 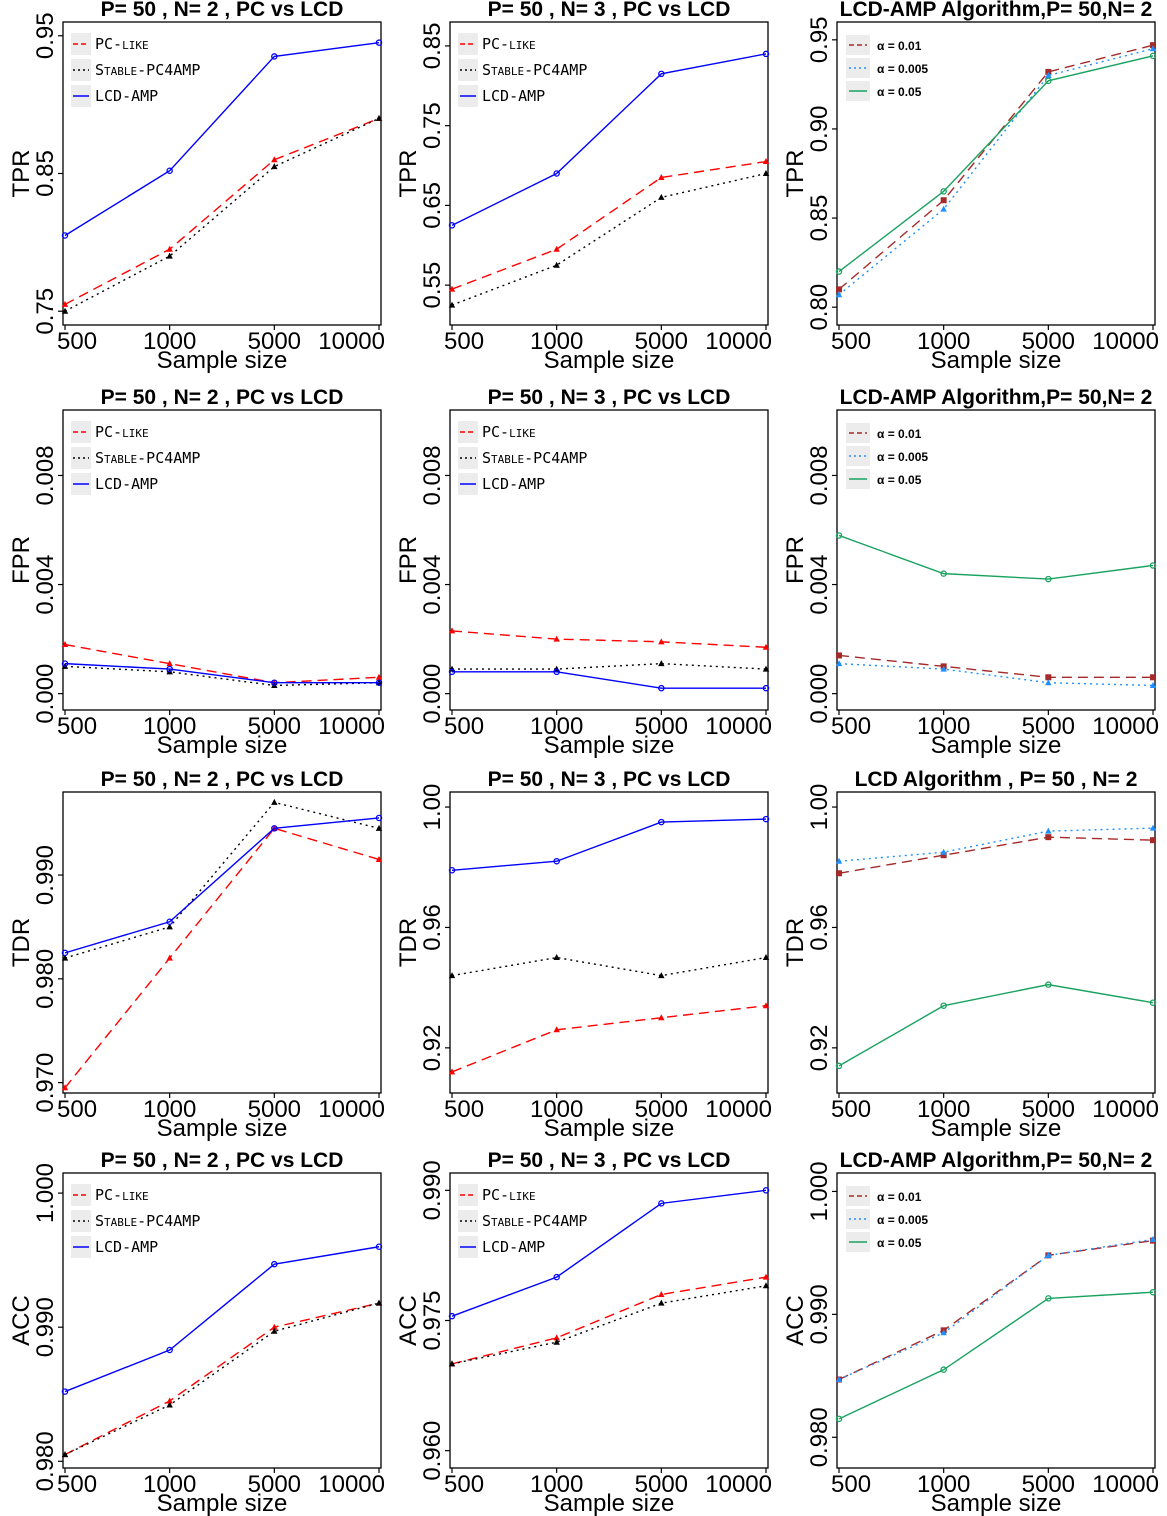 What do you see at coordinates (408, 942) in the screenshot?
I see `y-axis-label: TDR` at bounding box center [408, 942].